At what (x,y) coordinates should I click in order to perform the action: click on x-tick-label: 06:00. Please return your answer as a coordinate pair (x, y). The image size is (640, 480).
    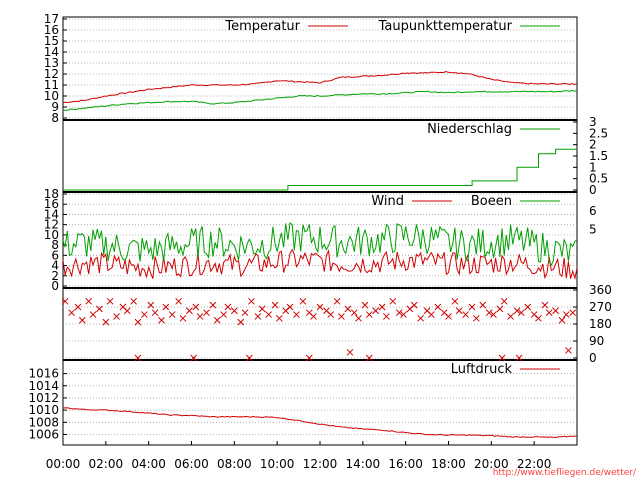
    Looking at the image, I should click on (191, 464).